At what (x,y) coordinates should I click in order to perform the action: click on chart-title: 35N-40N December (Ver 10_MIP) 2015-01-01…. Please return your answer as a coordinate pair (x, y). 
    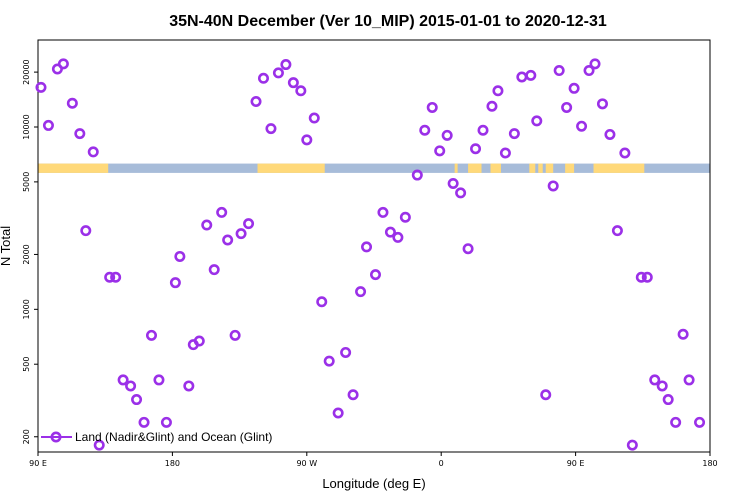
    Looking at the image, I should click on (388, 21).